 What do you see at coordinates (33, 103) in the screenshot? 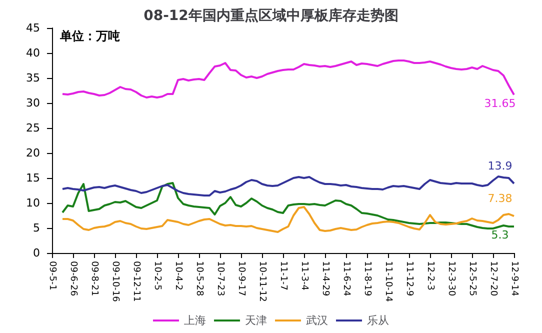
I see `y-tick-label: 30` at bounding box center [33, 103].